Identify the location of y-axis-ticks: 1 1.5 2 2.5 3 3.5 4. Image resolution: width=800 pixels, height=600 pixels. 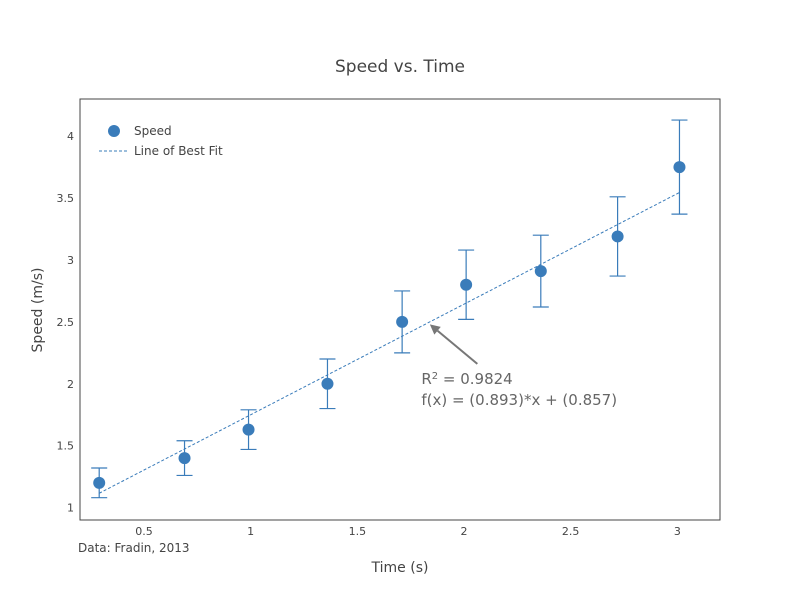
(66, 322).